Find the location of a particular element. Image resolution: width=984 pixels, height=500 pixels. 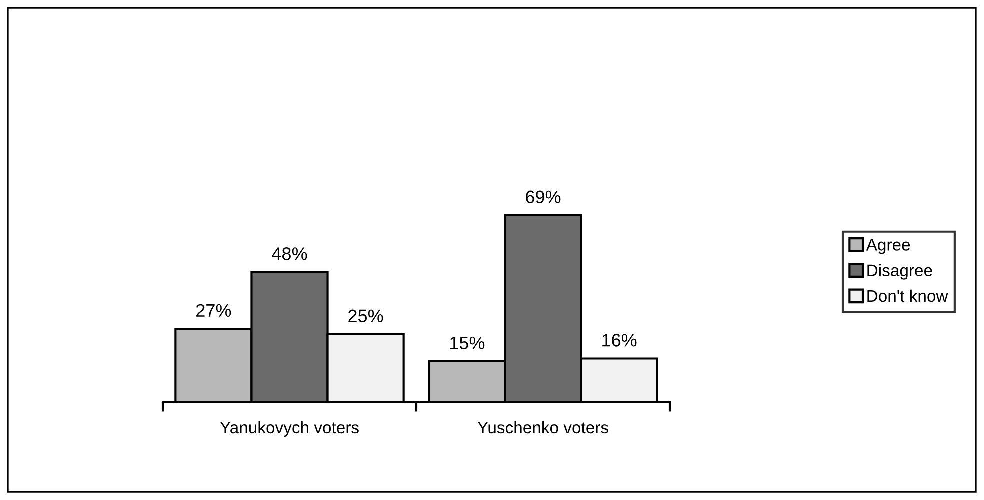

x-tick-label: Yuschenko voters is located at coordinates (543, 427).